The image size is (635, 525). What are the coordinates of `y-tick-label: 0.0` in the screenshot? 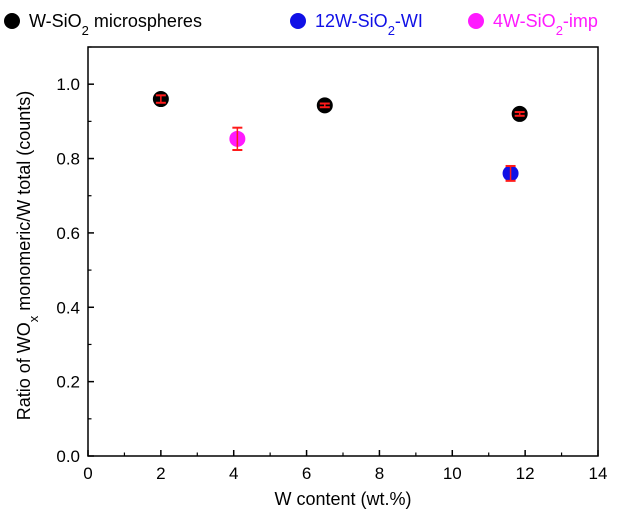 It's located at (68, 456).